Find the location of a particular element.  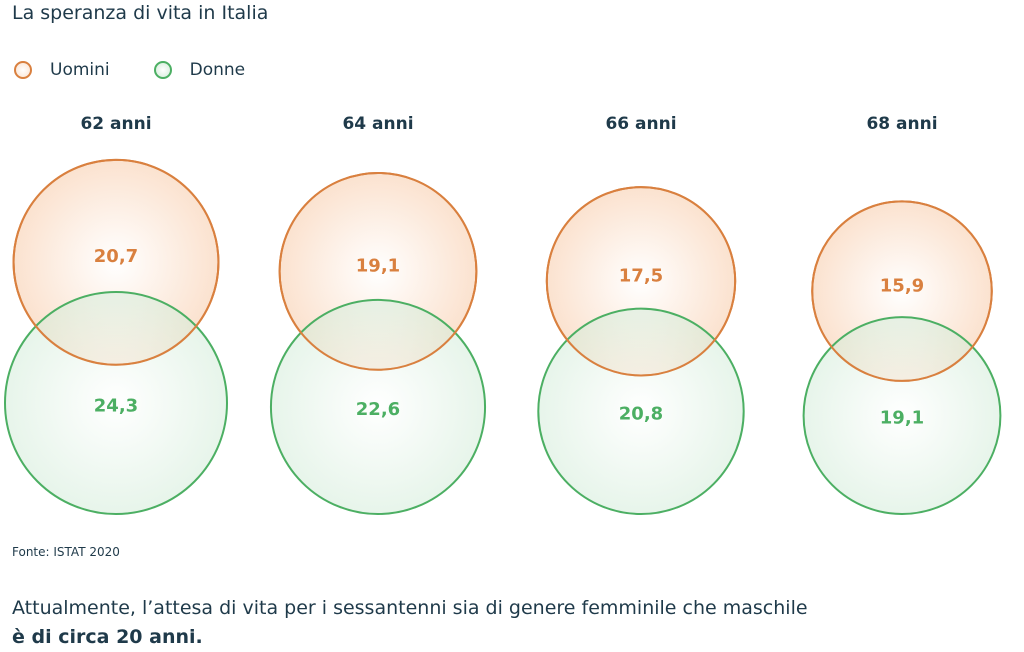

value-label-donne: 22,6 is located at coordinates (378, 409).